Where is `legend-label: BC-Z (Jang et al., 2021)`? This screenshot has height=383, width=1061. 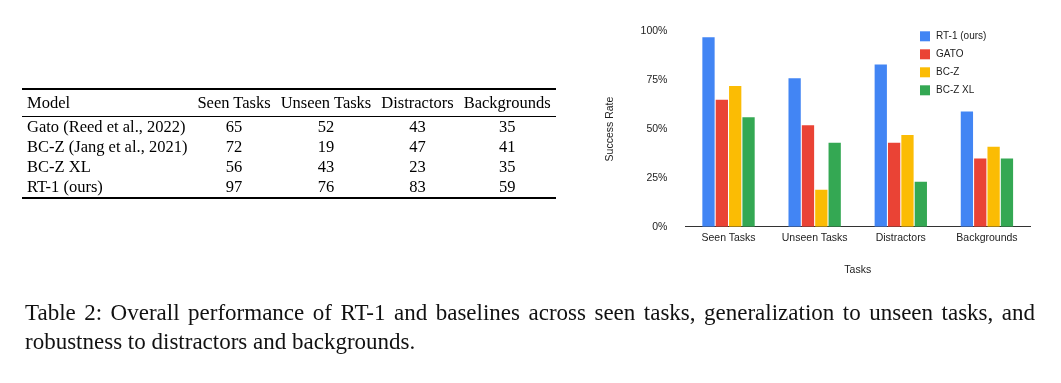
legend-label: BC-Z (Jang et al., 2021) is located at coordinates (107, 147).